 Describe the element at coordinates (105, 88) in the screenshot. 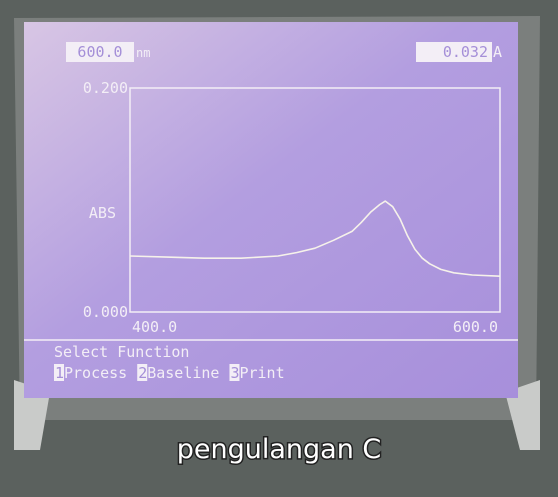

I see `y-tick-label: 0.200` at that location.